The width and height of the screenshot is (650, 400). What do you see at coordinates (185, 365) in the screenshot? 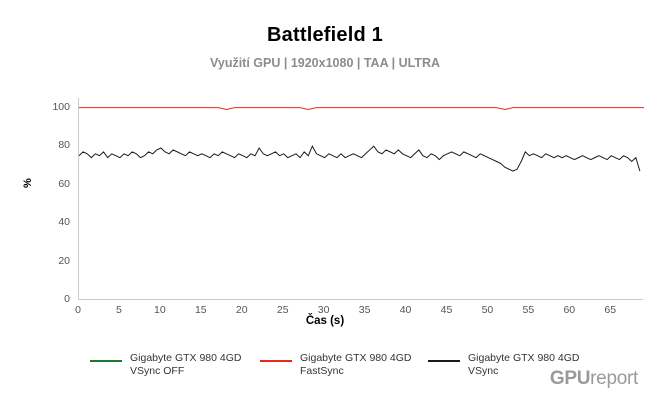
I see `legend-label: Gigabyte GTX 980 4GD VSync OFF` at bounding box center [185, 365].